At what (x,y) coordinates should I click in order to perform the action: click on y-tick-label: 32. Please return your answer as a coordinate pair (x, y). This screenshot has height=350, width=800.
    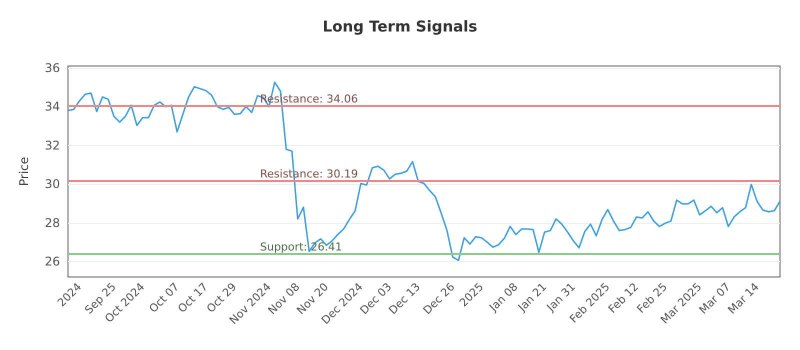
    Looking at the image, I should click on (52, 145).